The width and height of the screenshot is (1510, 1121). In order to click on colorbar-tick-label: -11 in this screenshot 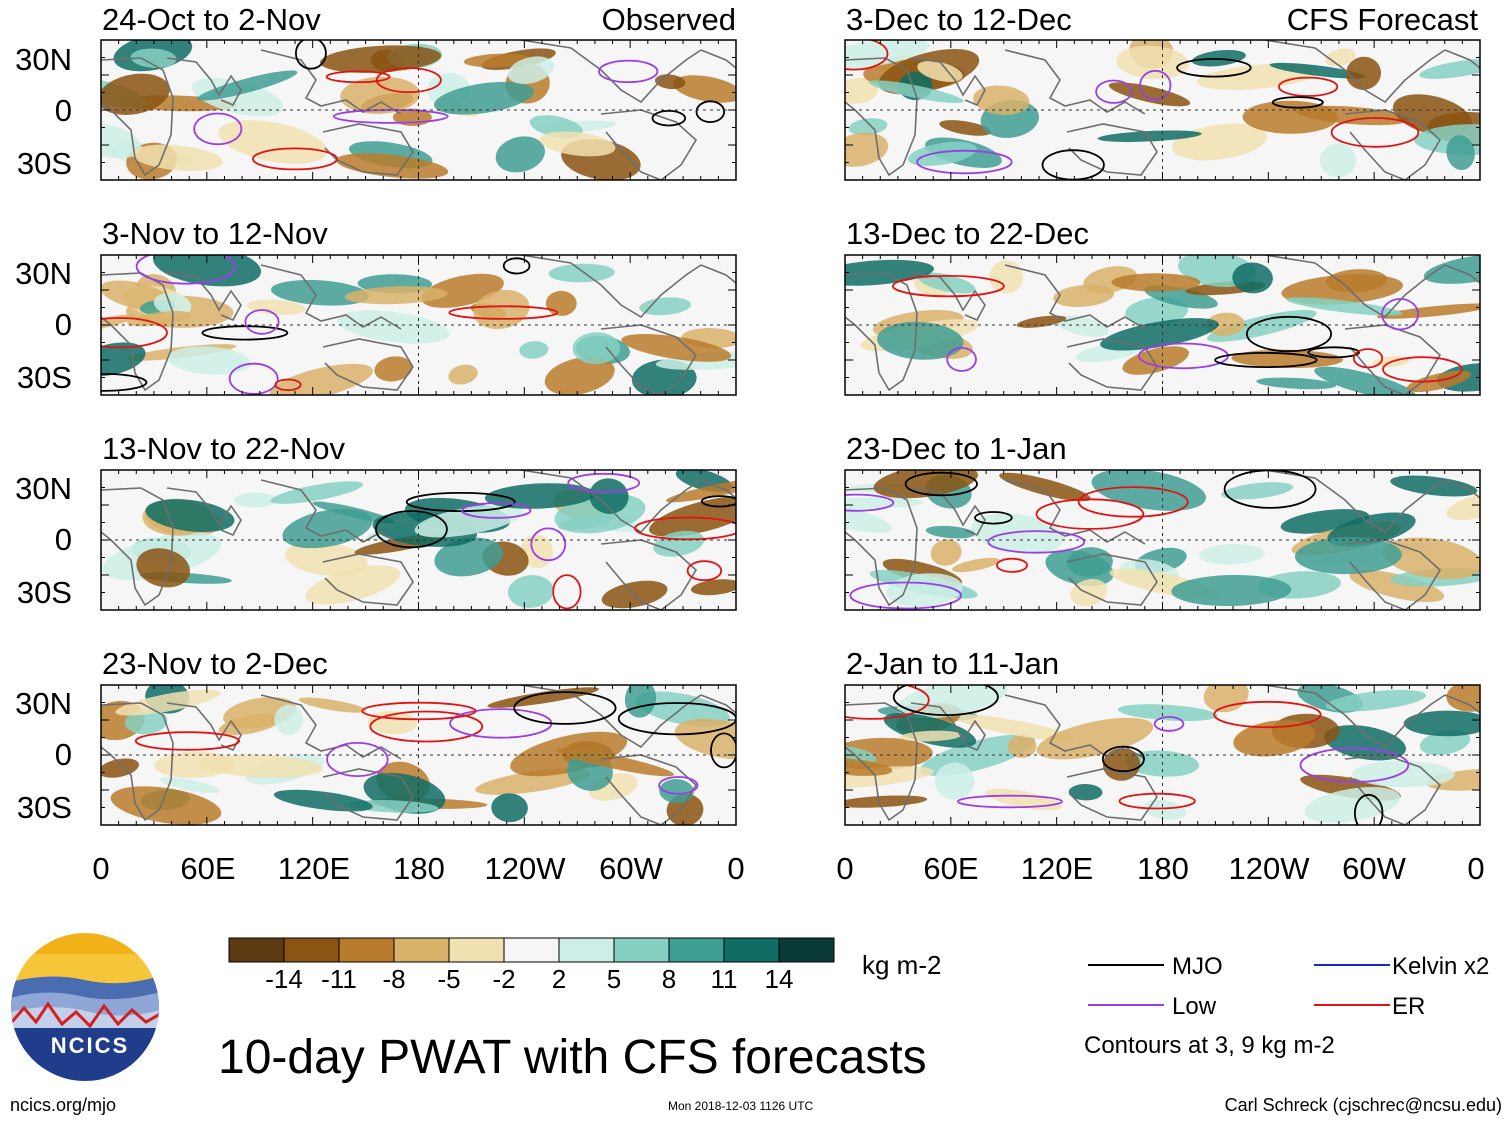, I will do `click(339, 979)`.